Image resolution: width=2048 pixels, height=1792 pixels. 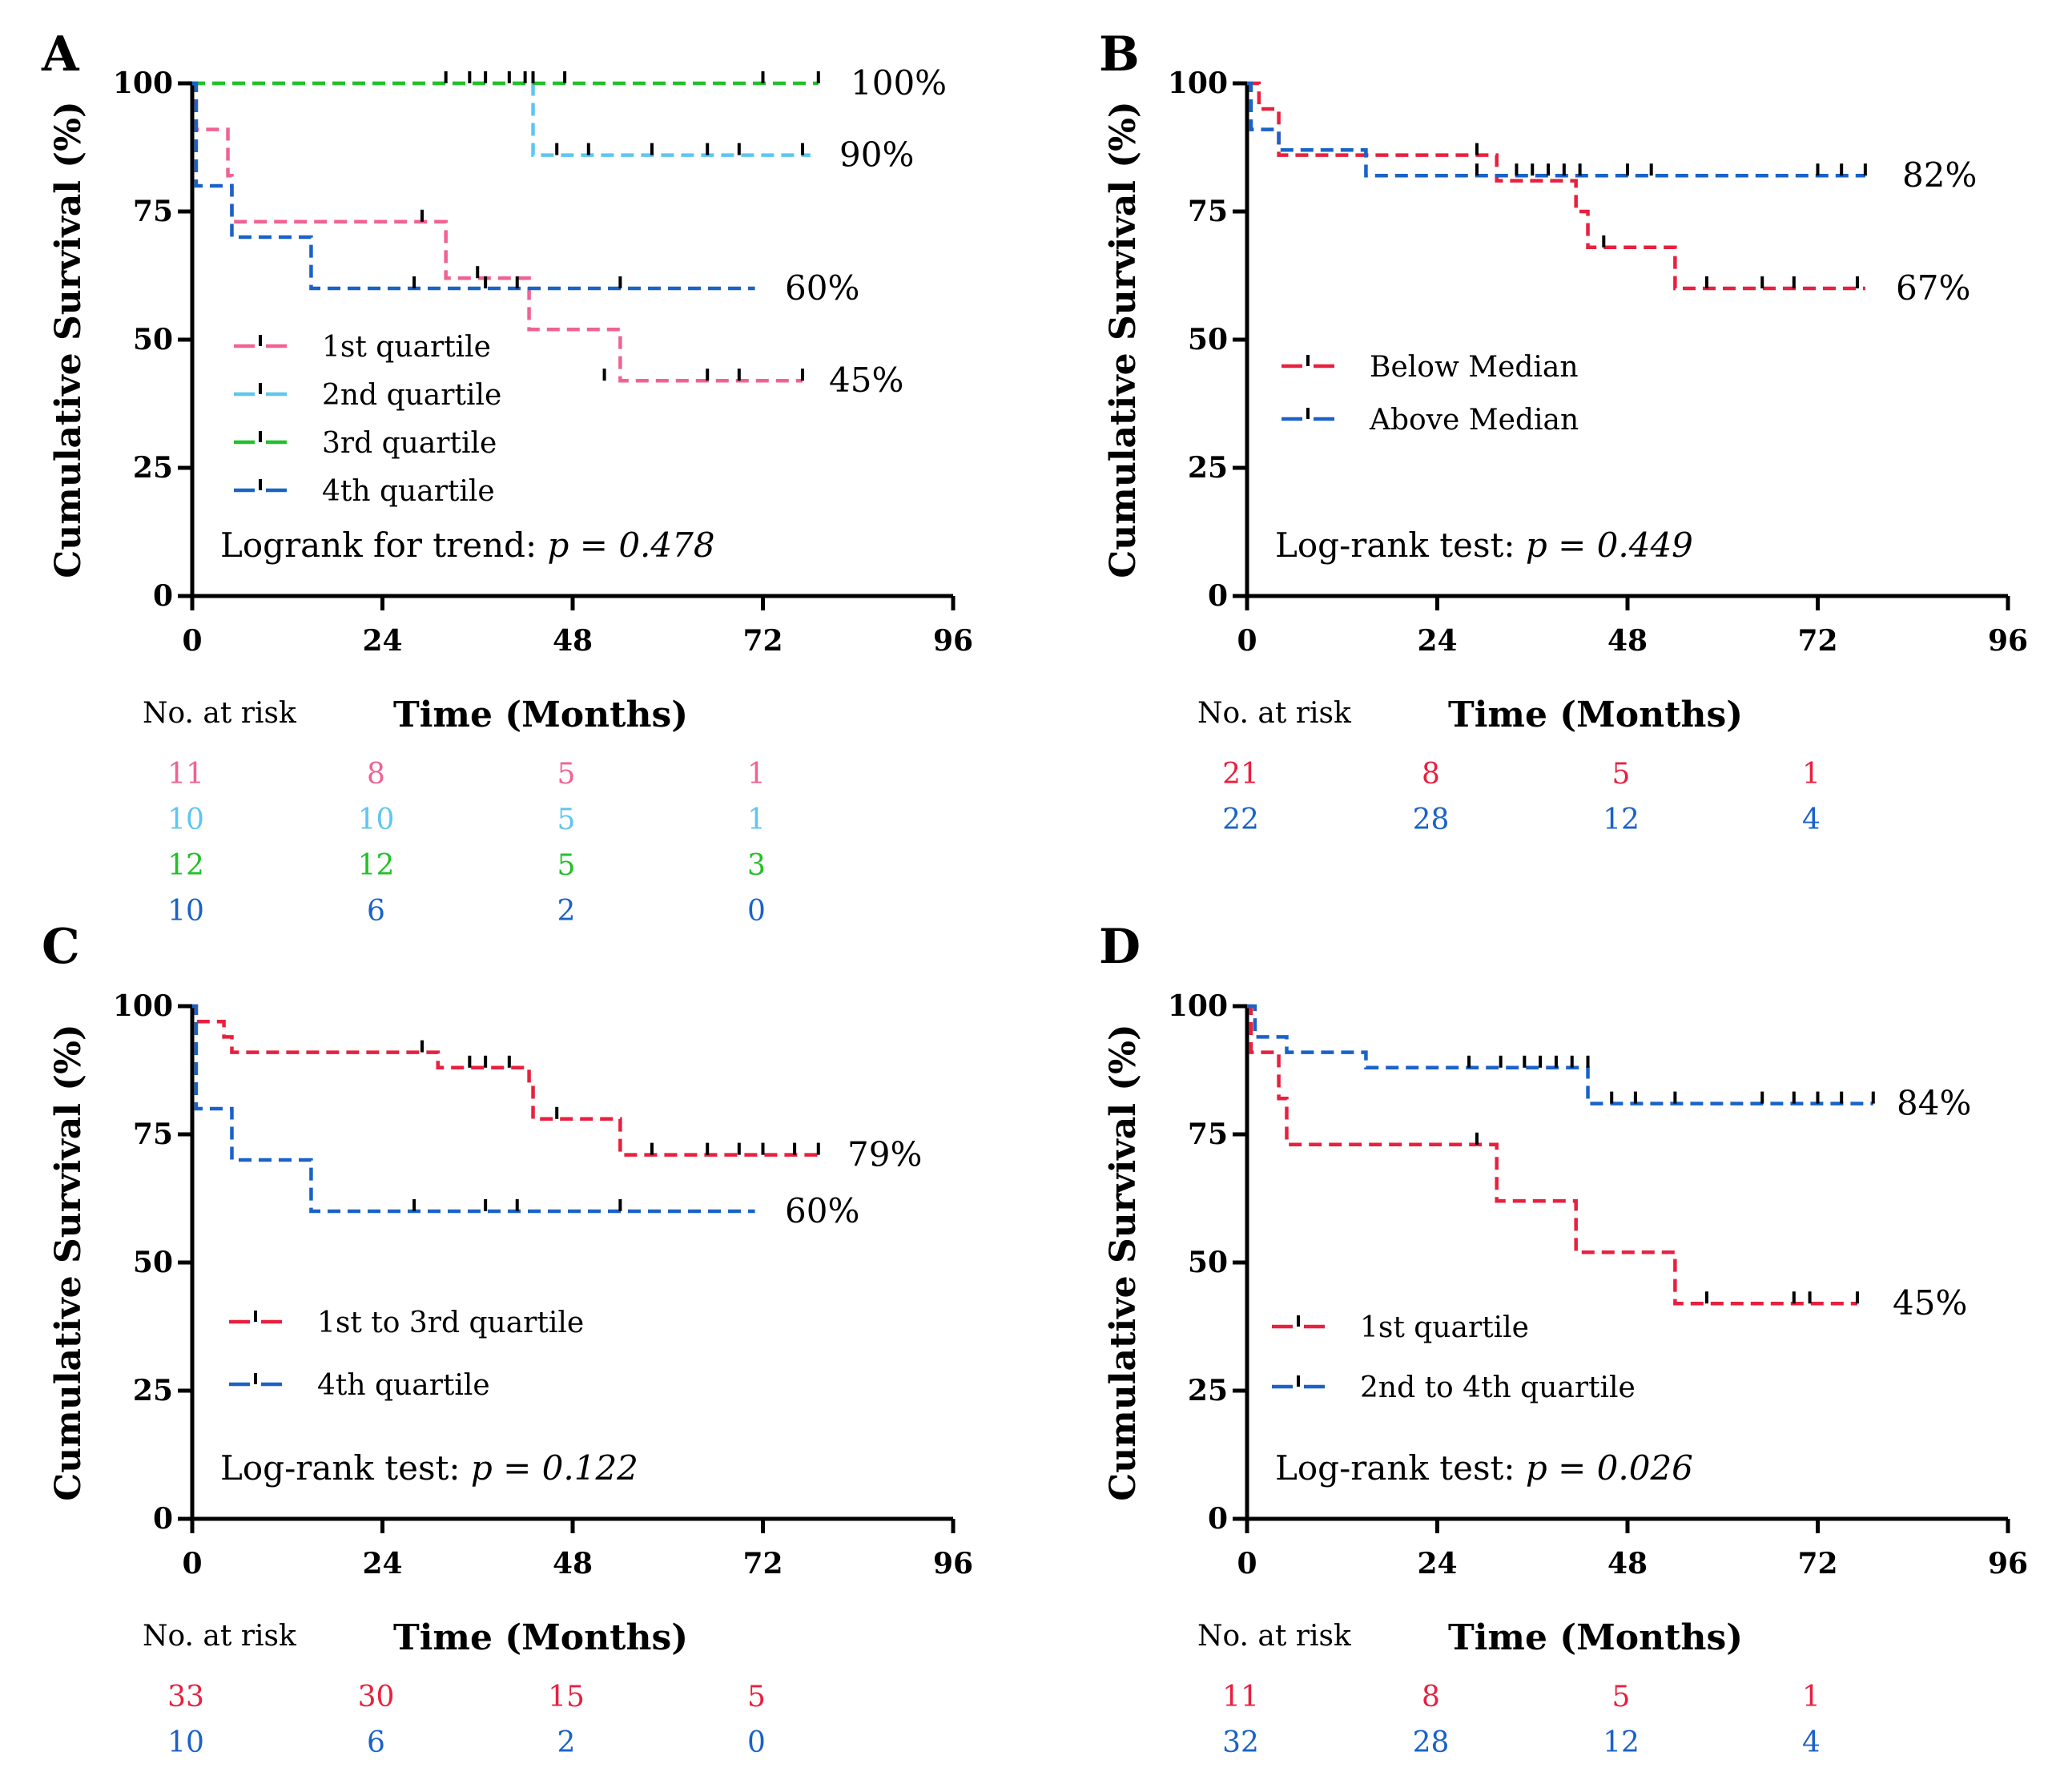 I want to click on at-risk-value: 28, so click(x=1431, y=1742).